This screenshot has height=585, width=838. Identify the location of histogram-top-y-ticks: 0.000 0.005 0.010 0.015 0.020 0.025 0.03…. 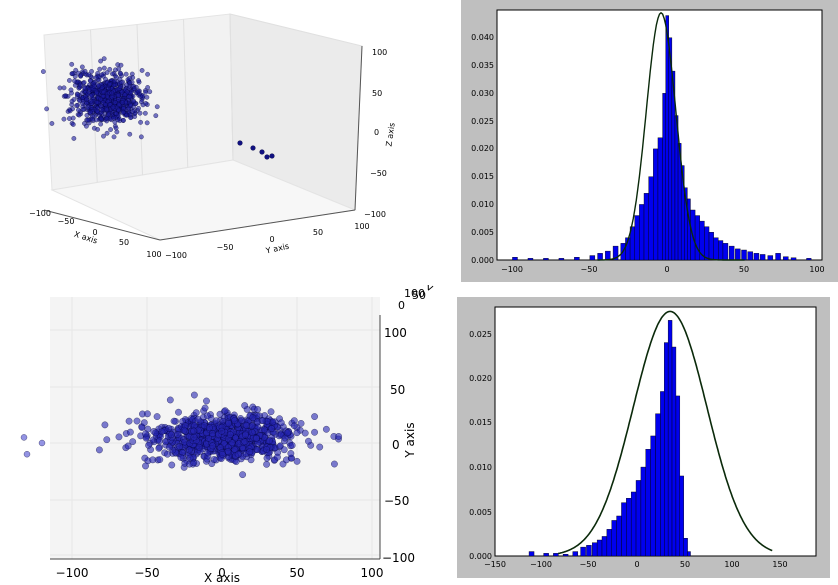
(482, 149).